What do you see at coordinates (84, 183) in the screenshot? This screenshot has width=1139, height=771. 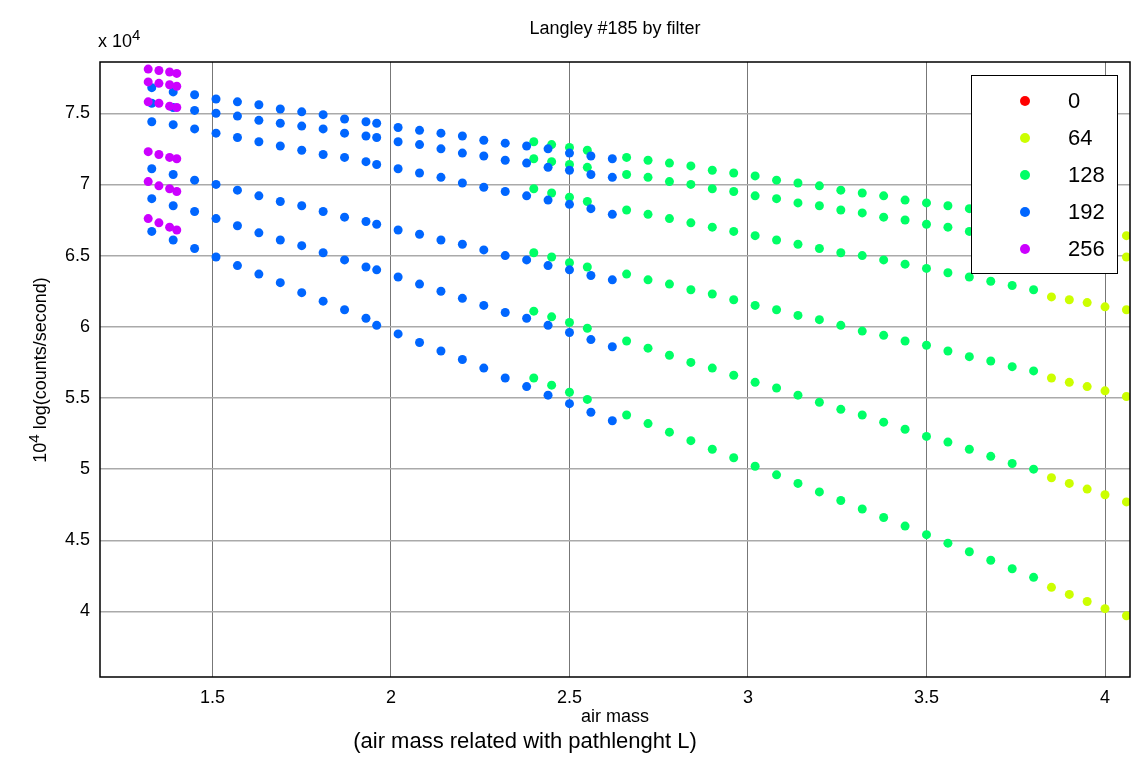 I see `y-tick-label: 7` at bounding box center [84, 183].